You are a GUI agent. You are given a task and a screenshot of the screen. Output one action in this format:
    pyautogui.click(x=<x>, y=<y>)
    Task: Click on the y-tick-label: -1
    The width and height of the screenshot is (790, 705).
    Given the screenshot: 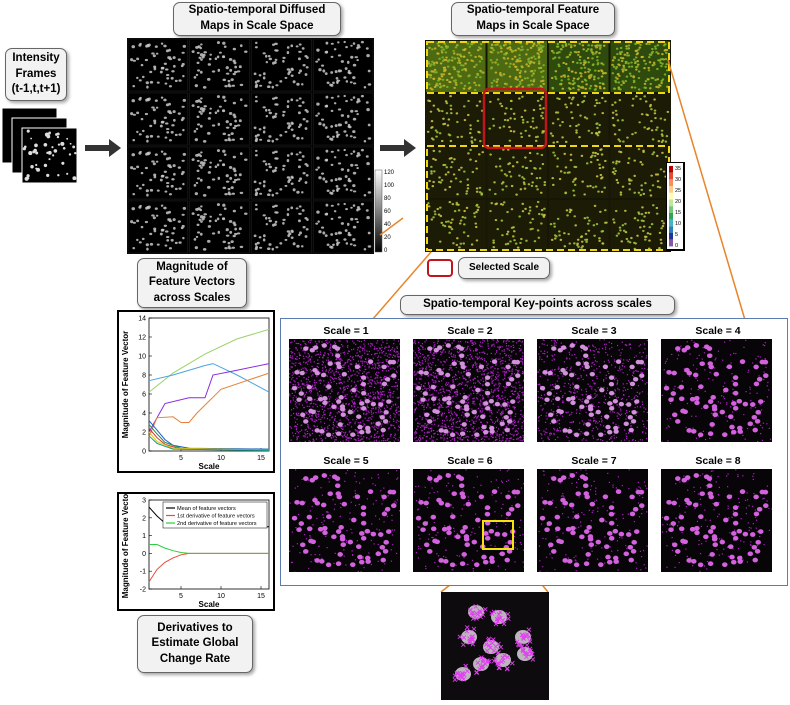 What is the action you would take?
    pyautogui.click(x=143, y=572)
    